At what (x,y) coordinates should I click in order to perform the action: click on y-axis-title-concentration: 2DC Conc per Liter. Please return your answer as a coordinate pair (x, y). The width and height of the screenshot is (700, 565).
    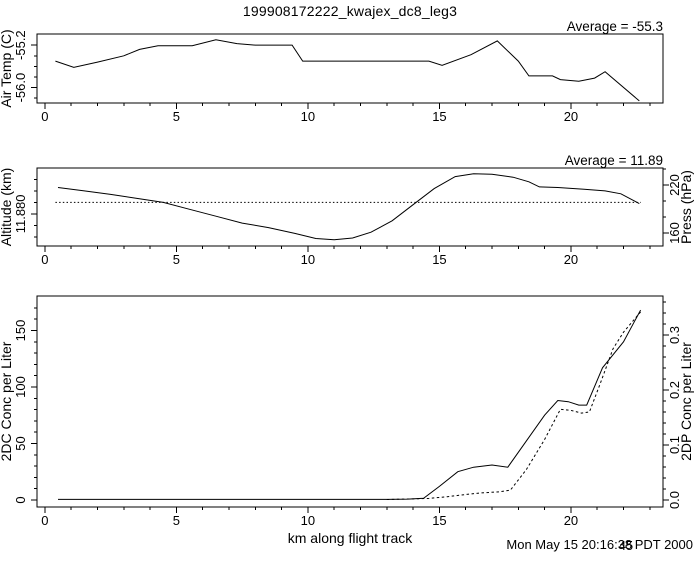
    Looking at the image, I should click on (7, 401).